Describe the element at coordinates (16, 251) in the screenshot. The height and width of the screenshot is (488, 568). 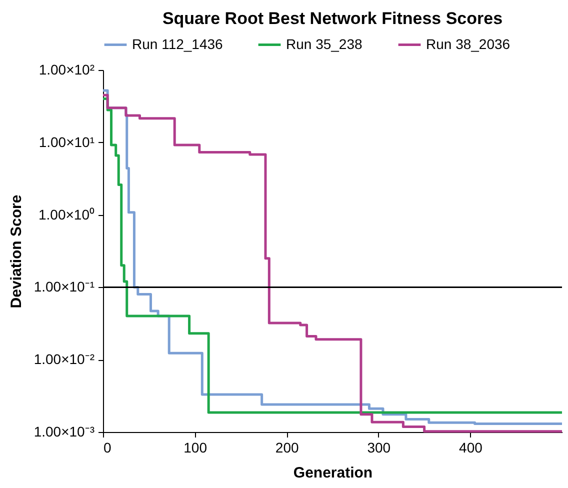
I see `y-axis-title: Deviation Score` at that location.